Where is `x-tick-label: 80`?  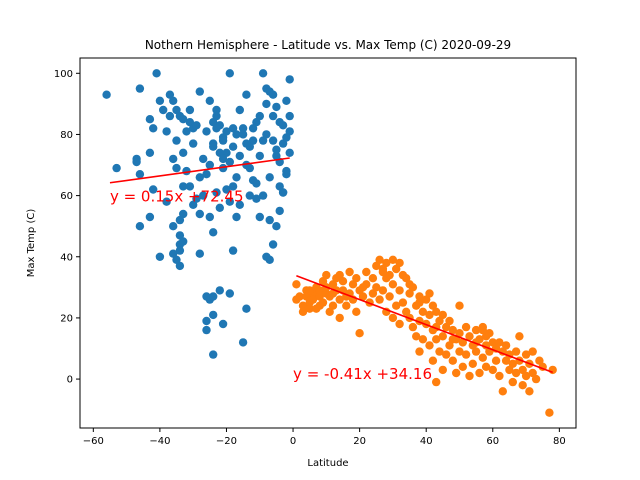 x-tick-label: 80 is located at coordinates (559, 441).